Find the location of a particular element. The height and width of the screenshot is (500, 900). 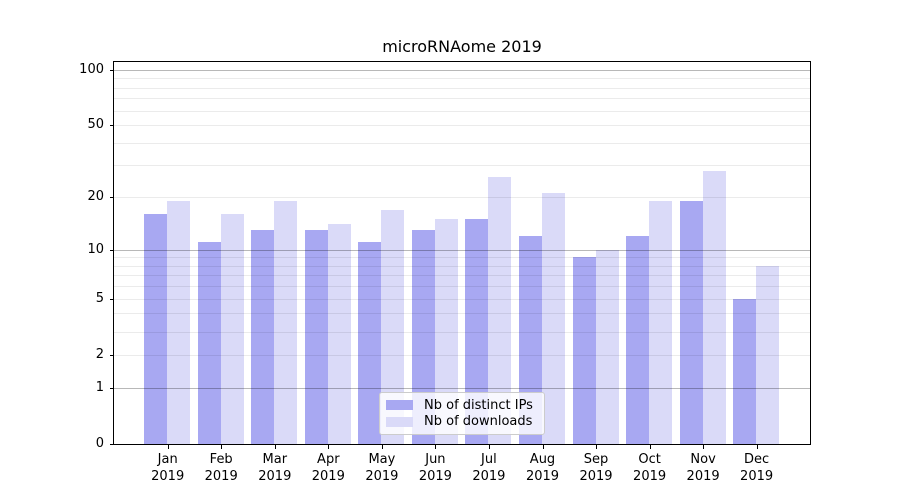

bar-ips-jul is located at coordinates (477, 331).